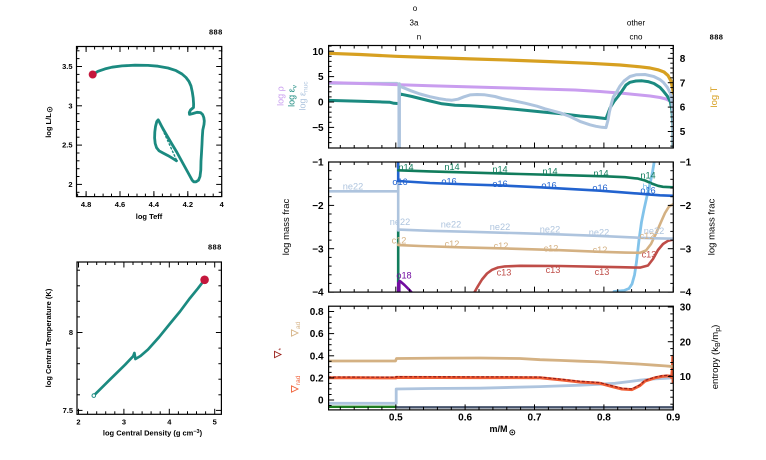  Describe the element at coordinates (716, 357) in the screenshot. I see `svg-text: entropy (kB/mp)` at that location.